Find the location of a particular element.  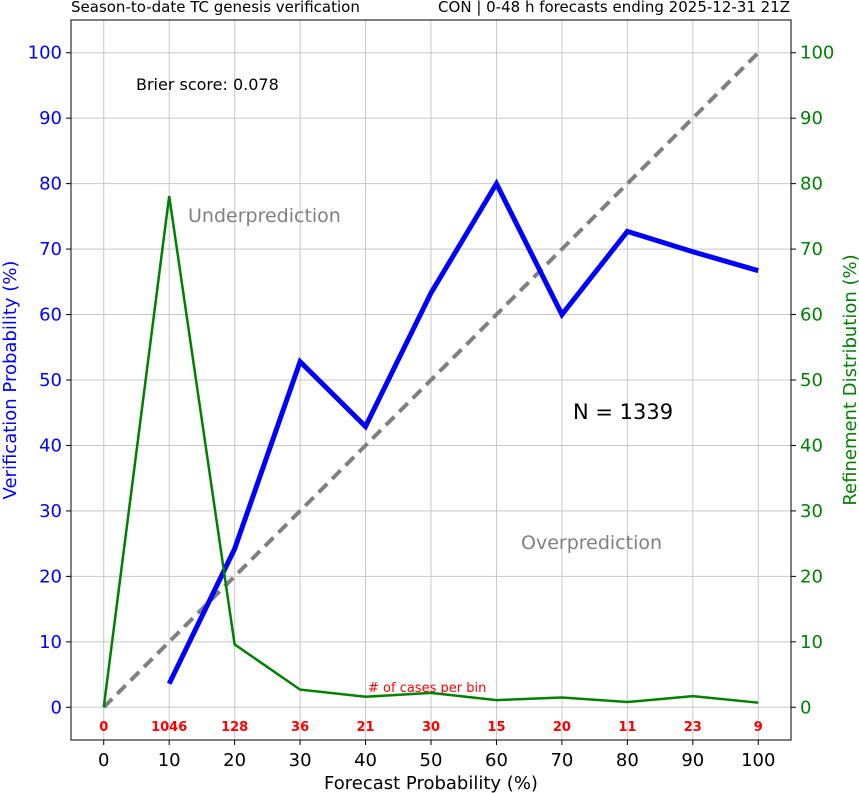

case-count-label: 15 is located at coordinates (496, 727).